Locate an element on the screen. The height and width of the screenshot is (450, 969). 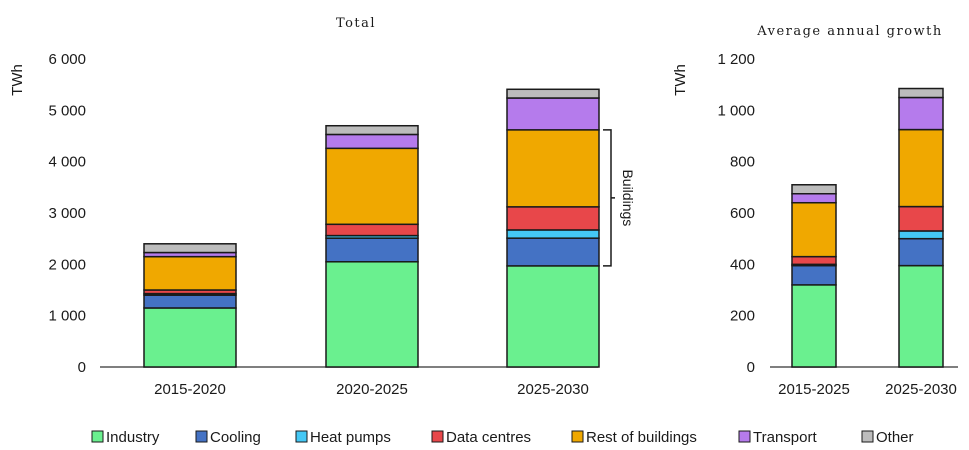
growth-bar-other-2025-2030 is located at coordinates (921, 93).